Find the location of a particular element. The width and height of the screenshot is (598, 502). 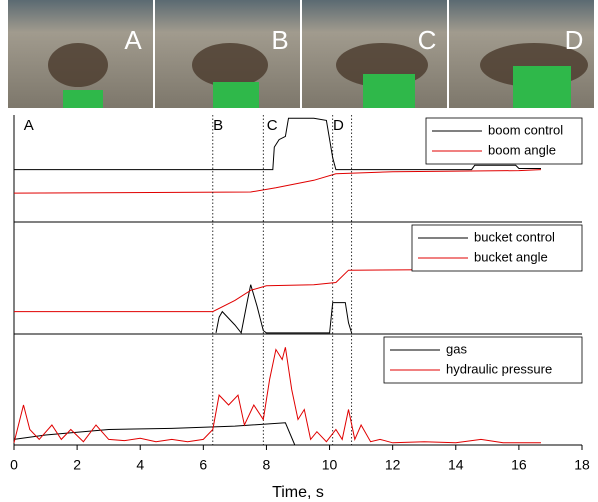

event-label: D is located at coordinates (338, 125).